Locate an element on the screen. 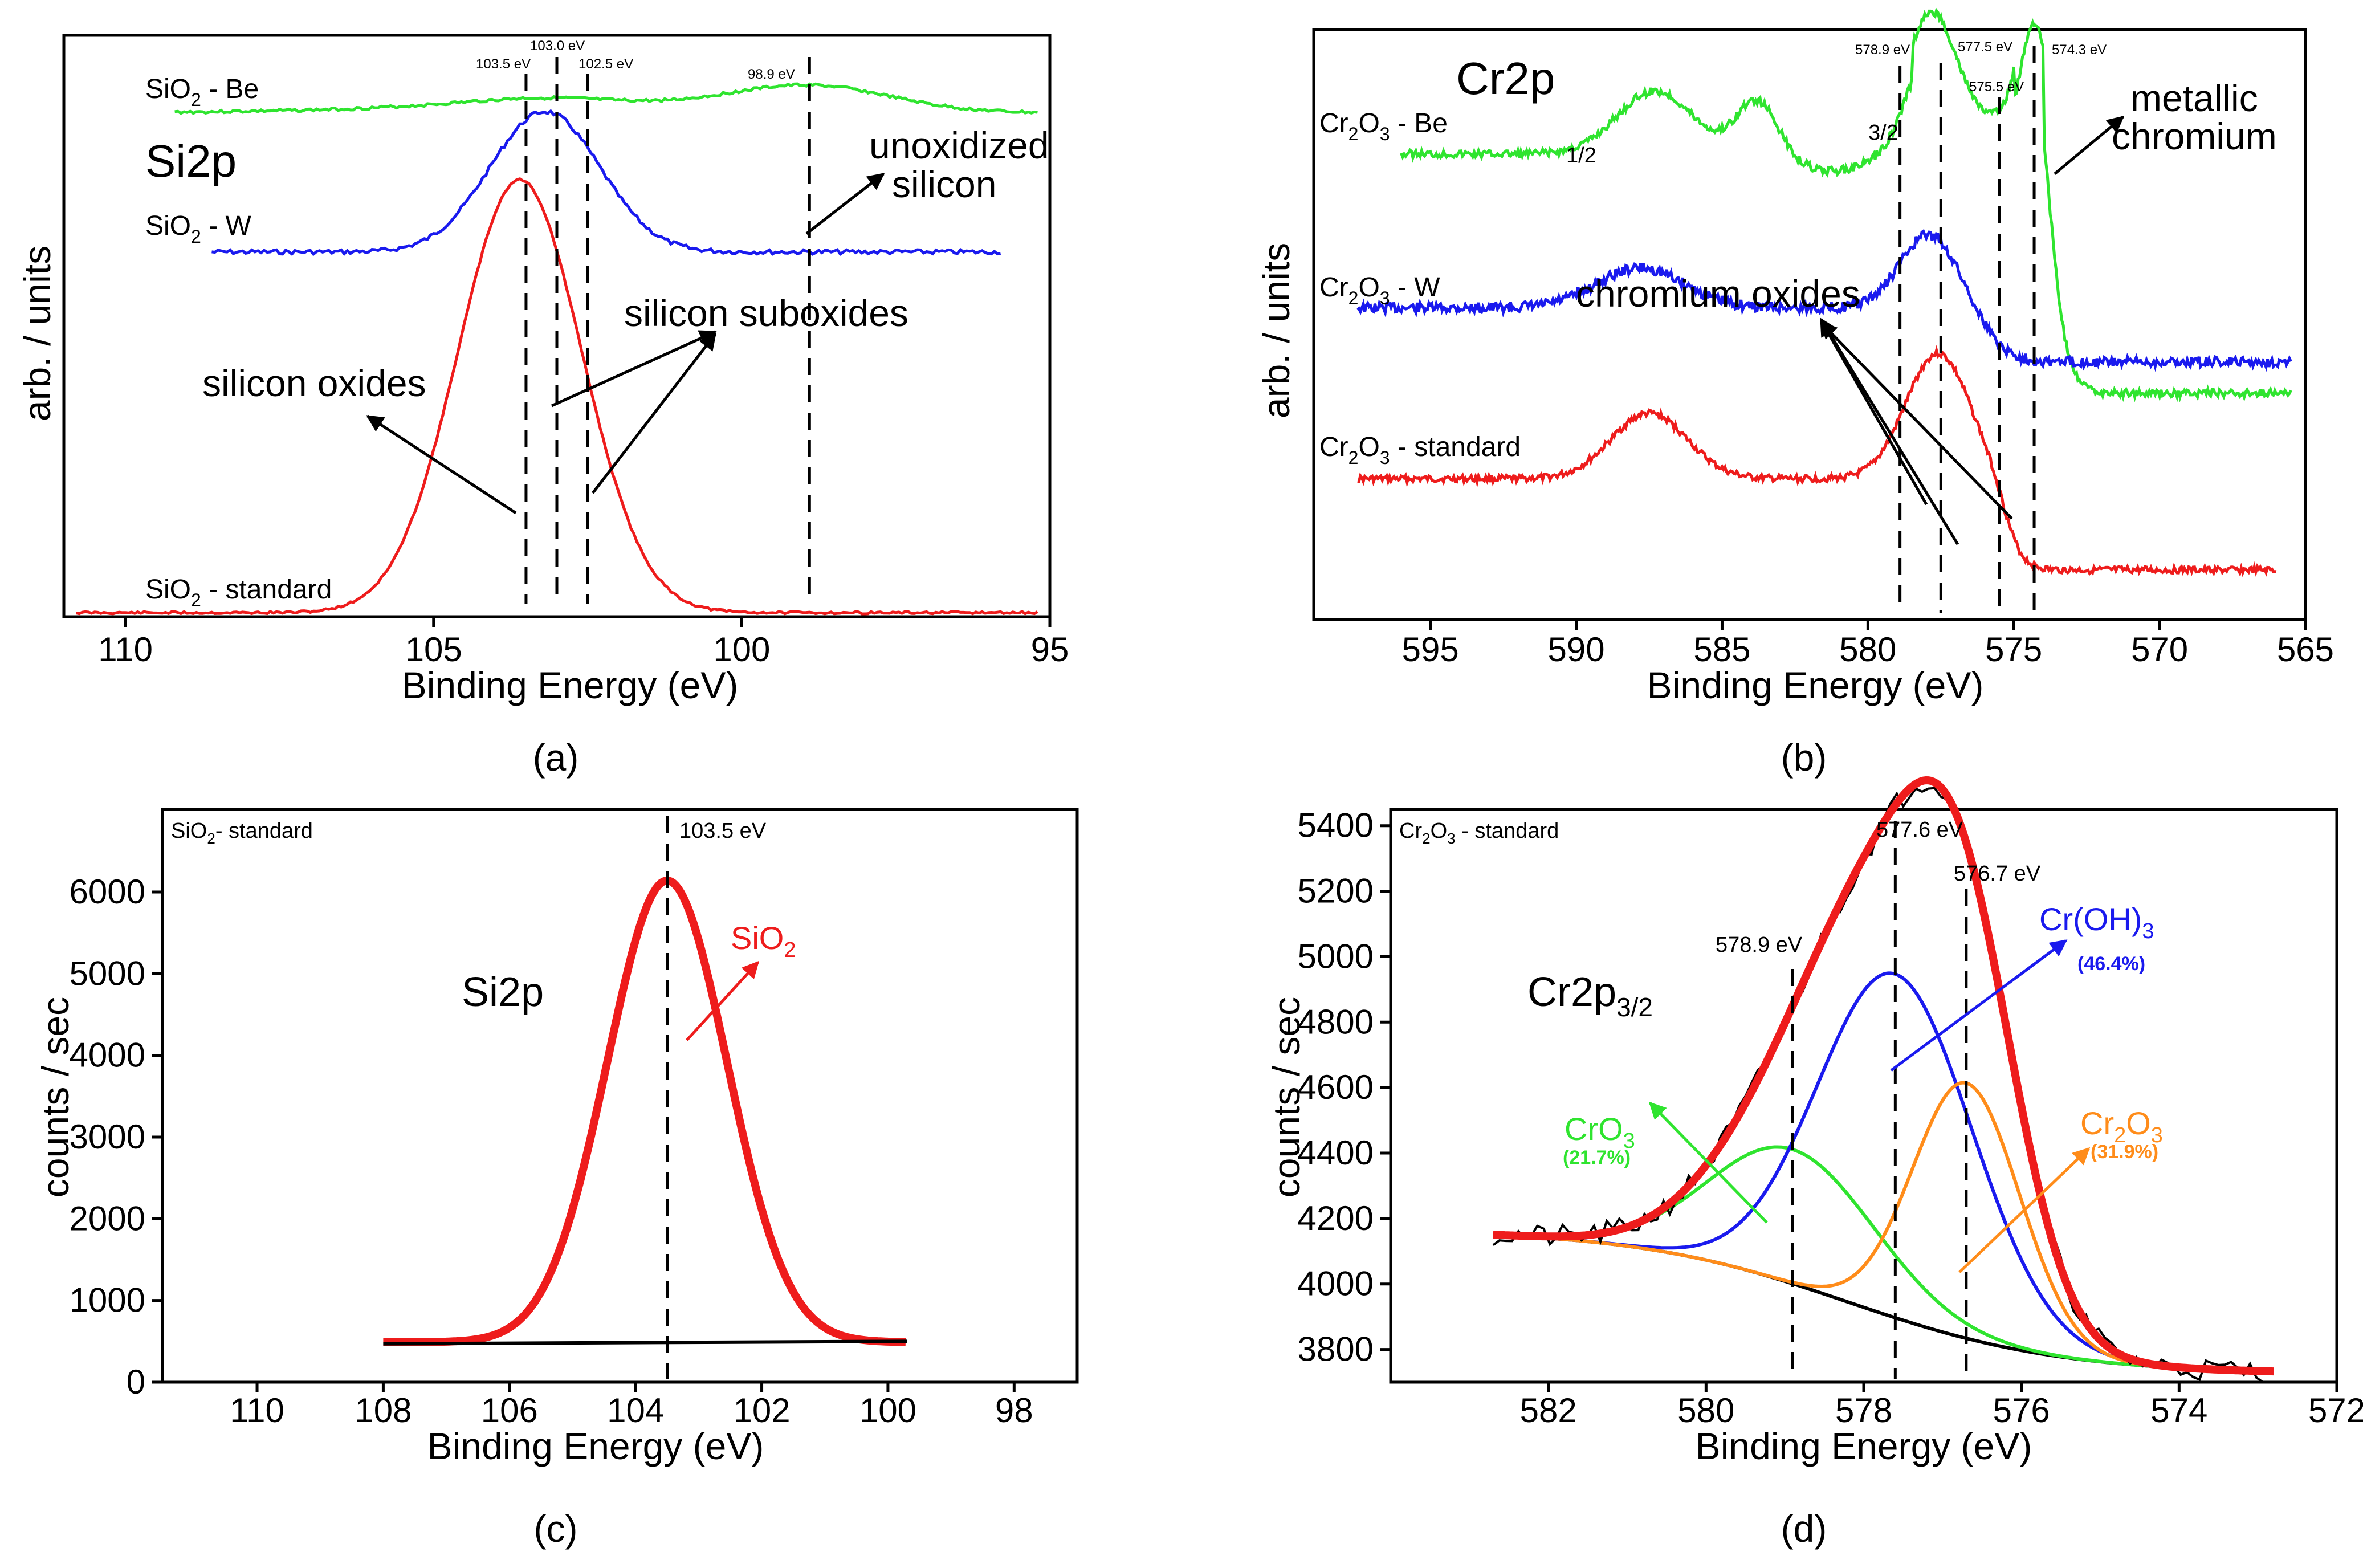  series-label-cr2o3-standard: Cr2O3 - standard is located at coordinates (1420, 450).